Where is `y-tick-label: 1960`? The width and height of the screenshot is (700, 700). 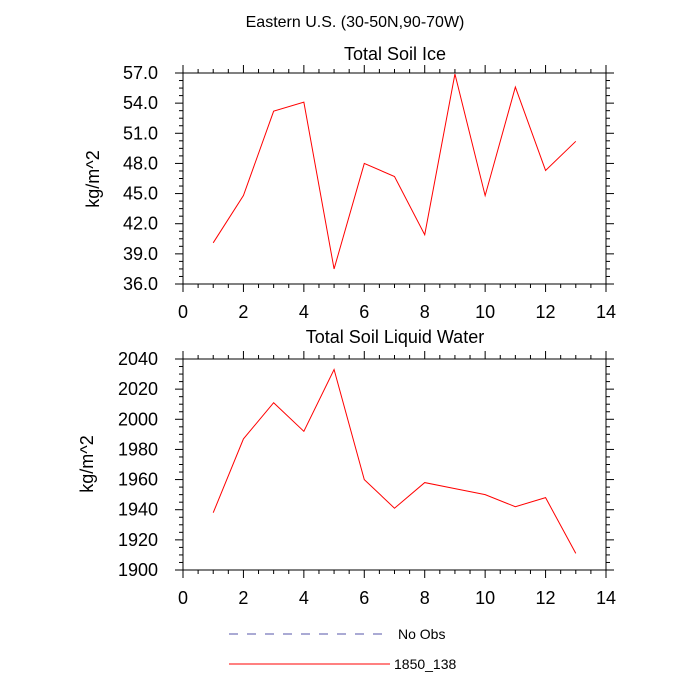
y-tick-label: 1960 is located at coordinates (138, 480).